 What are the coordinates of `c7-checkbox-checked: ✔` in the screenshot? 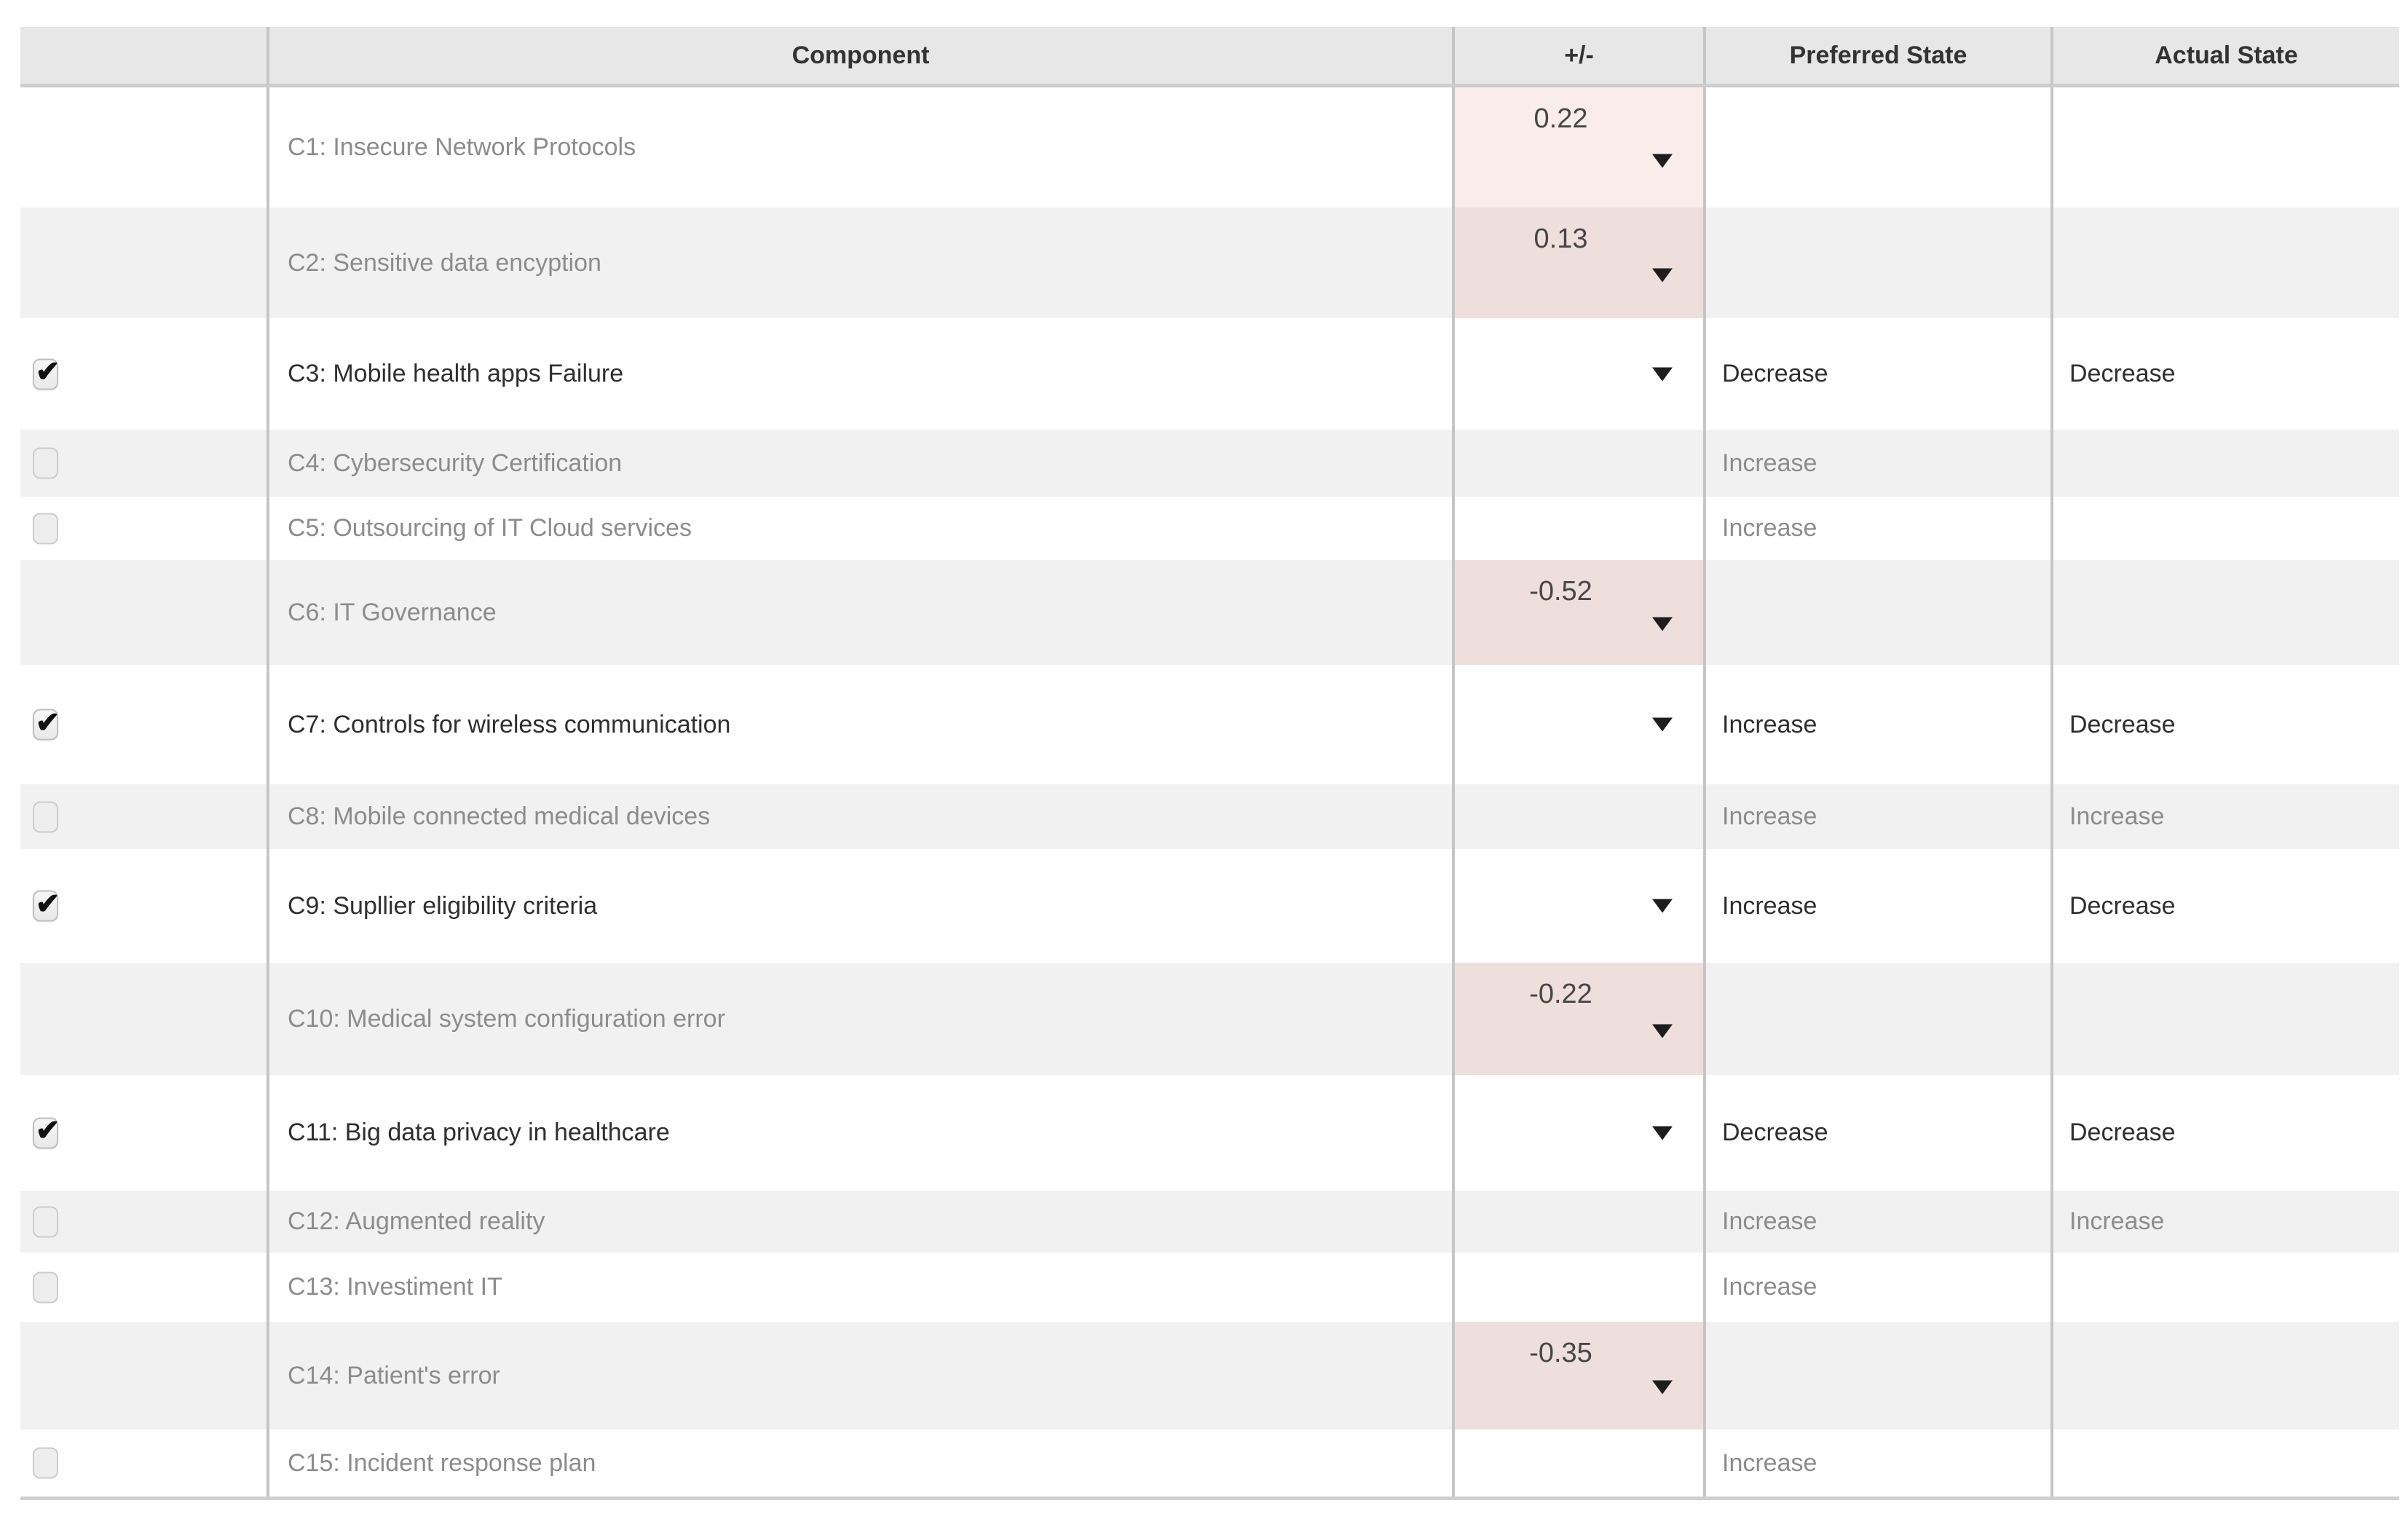 It's located at (46, 723).